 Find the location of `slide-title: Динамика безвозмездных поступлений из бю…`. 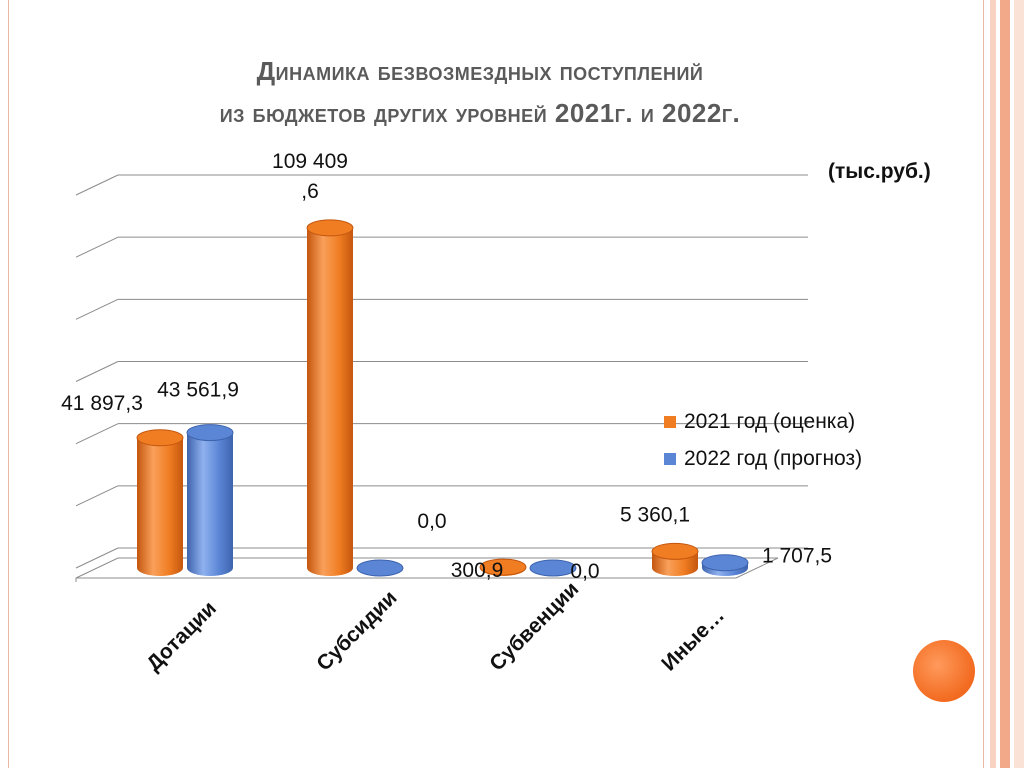

slide-title: Динамика безвозмездных поступлений из бю… is located at coordinates (480, 92).